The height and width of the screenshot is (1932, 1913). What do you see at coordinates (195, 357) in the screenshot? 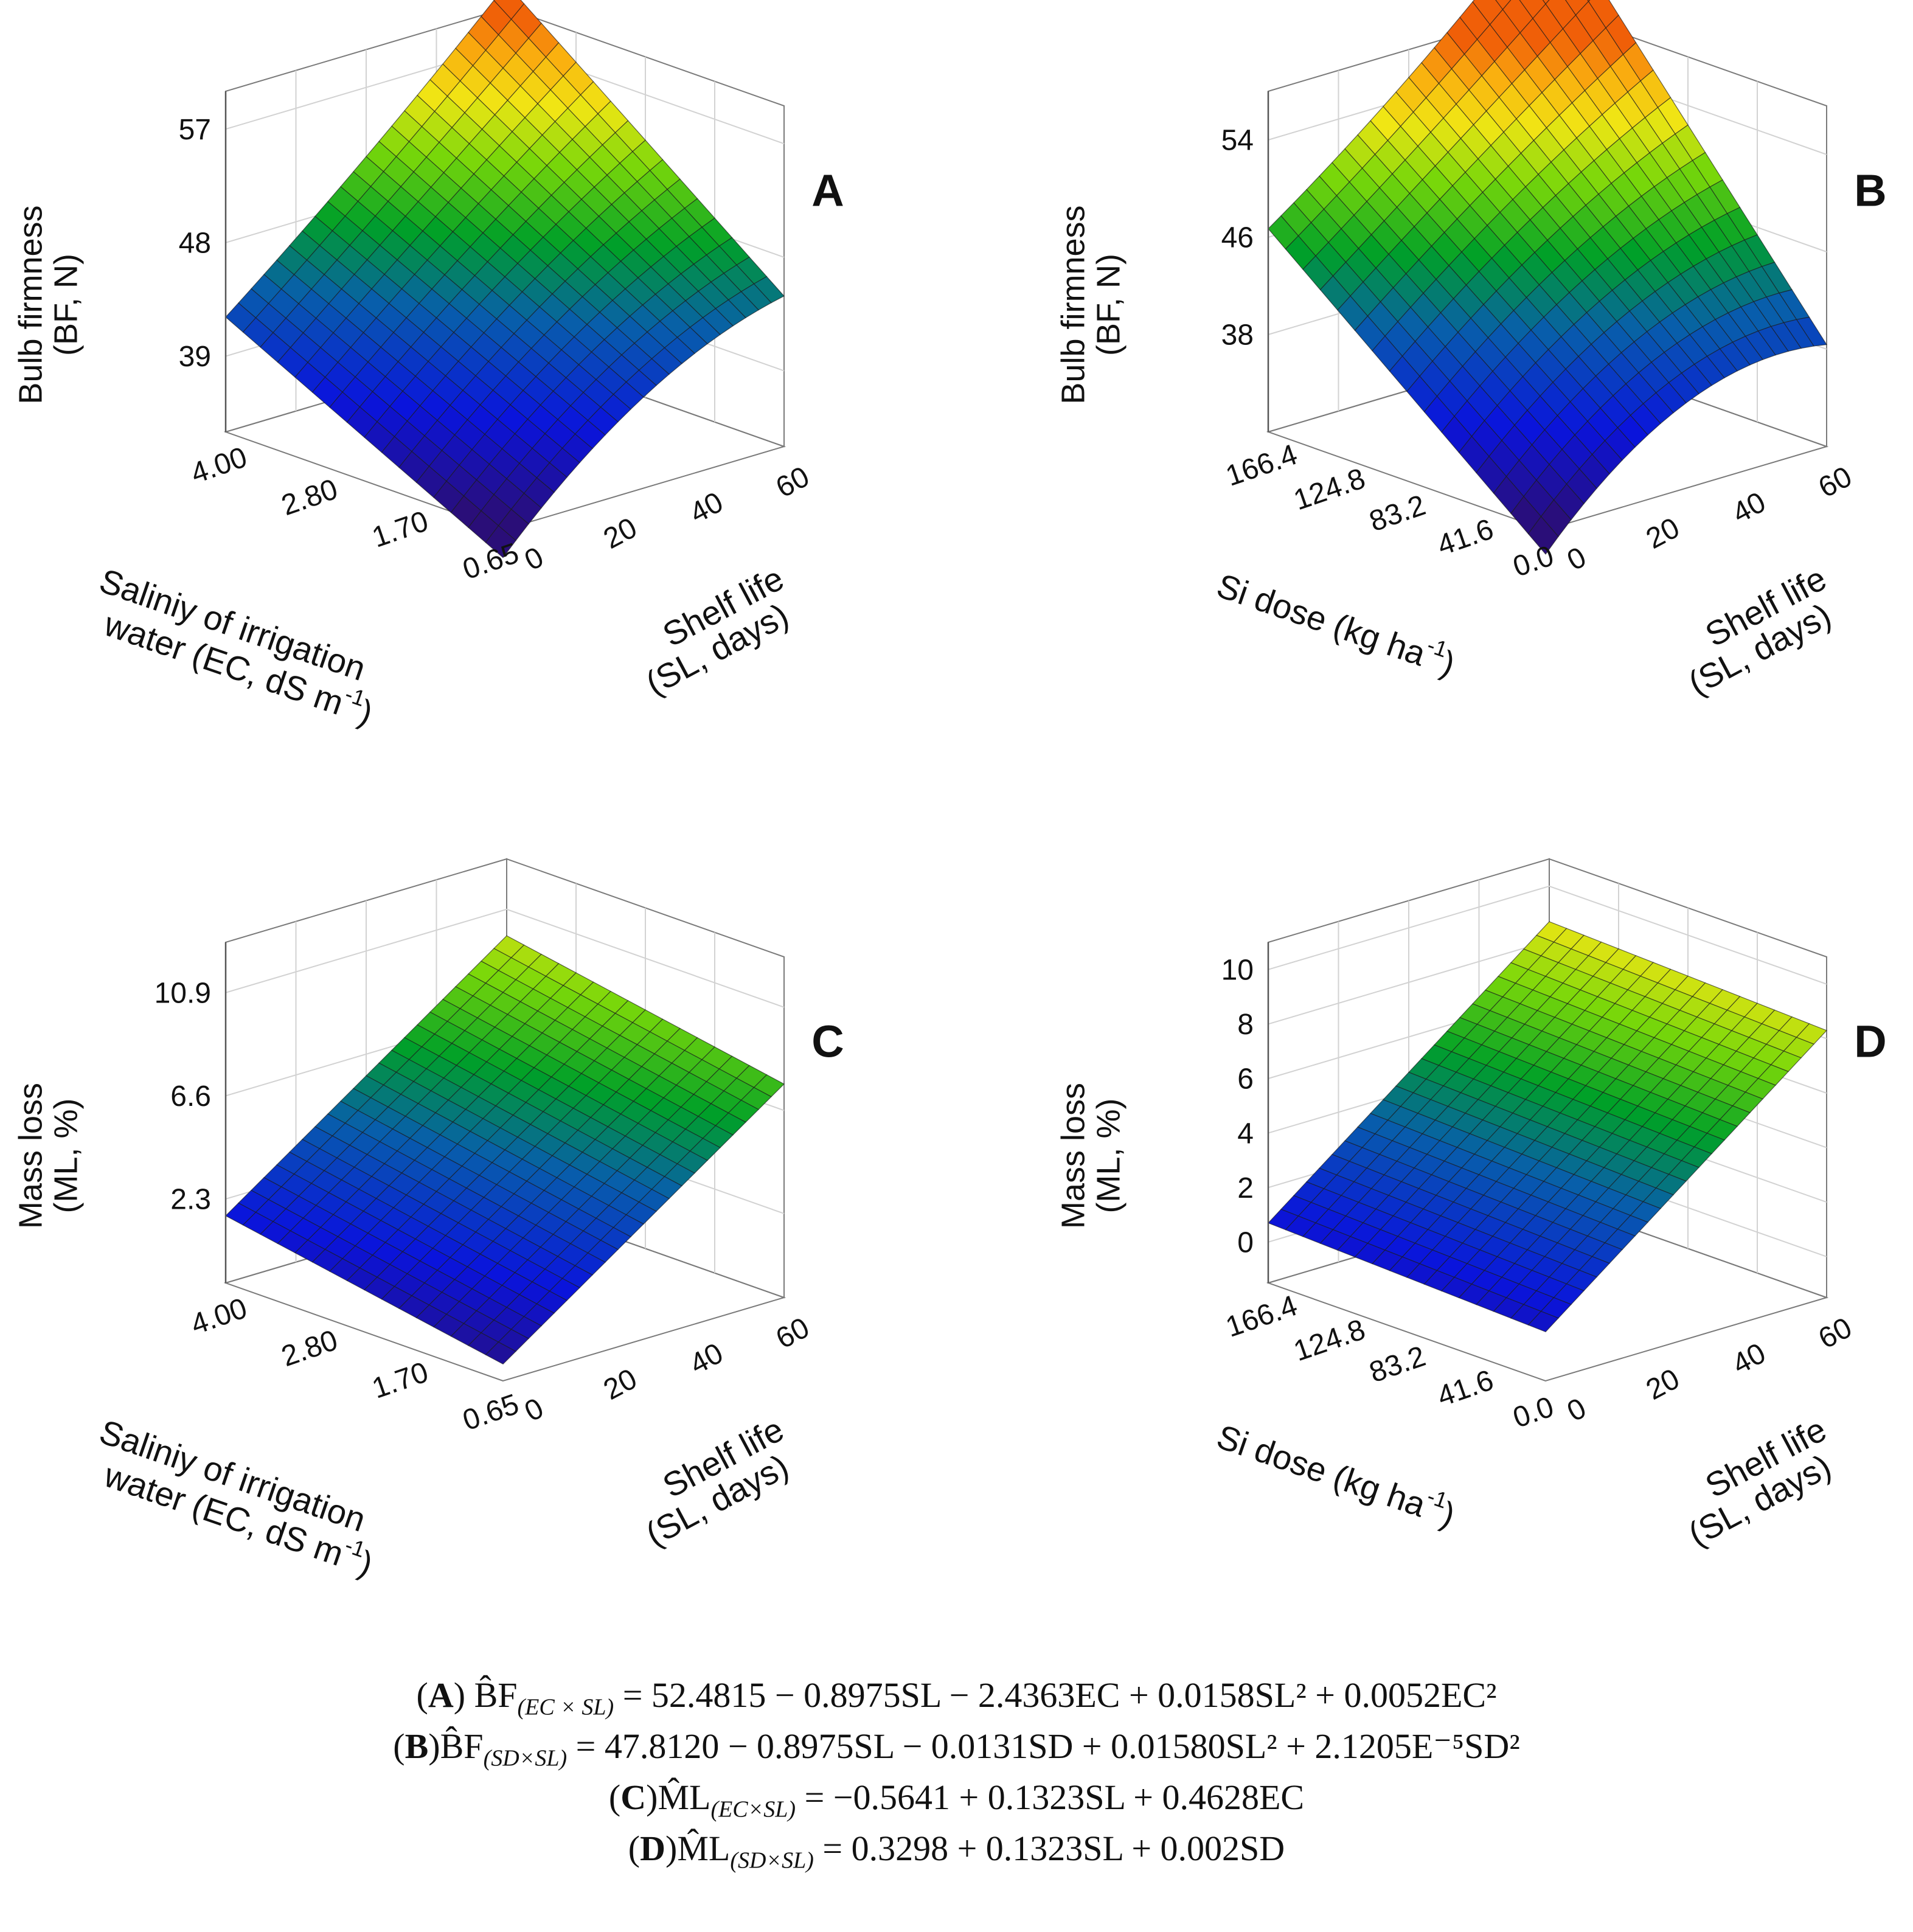
I see `z-tick-label: 39` at bounding box center [195, 357].